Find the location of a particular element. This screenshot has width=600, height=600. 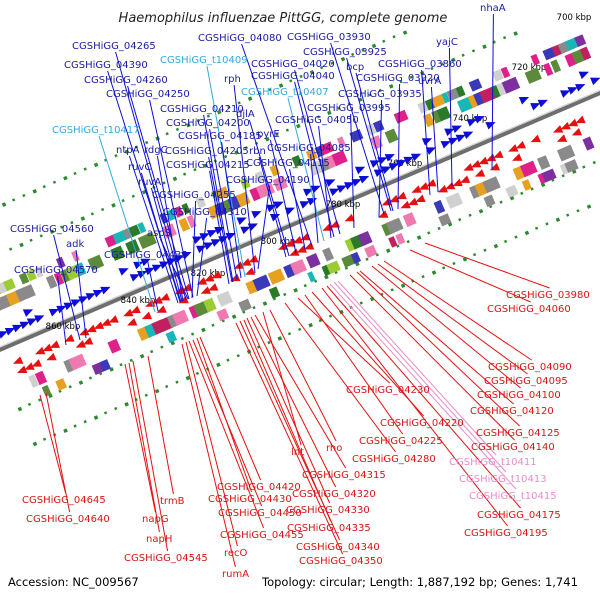

reverse-gene-label-napg: napG is located at coordinates (155, 519).